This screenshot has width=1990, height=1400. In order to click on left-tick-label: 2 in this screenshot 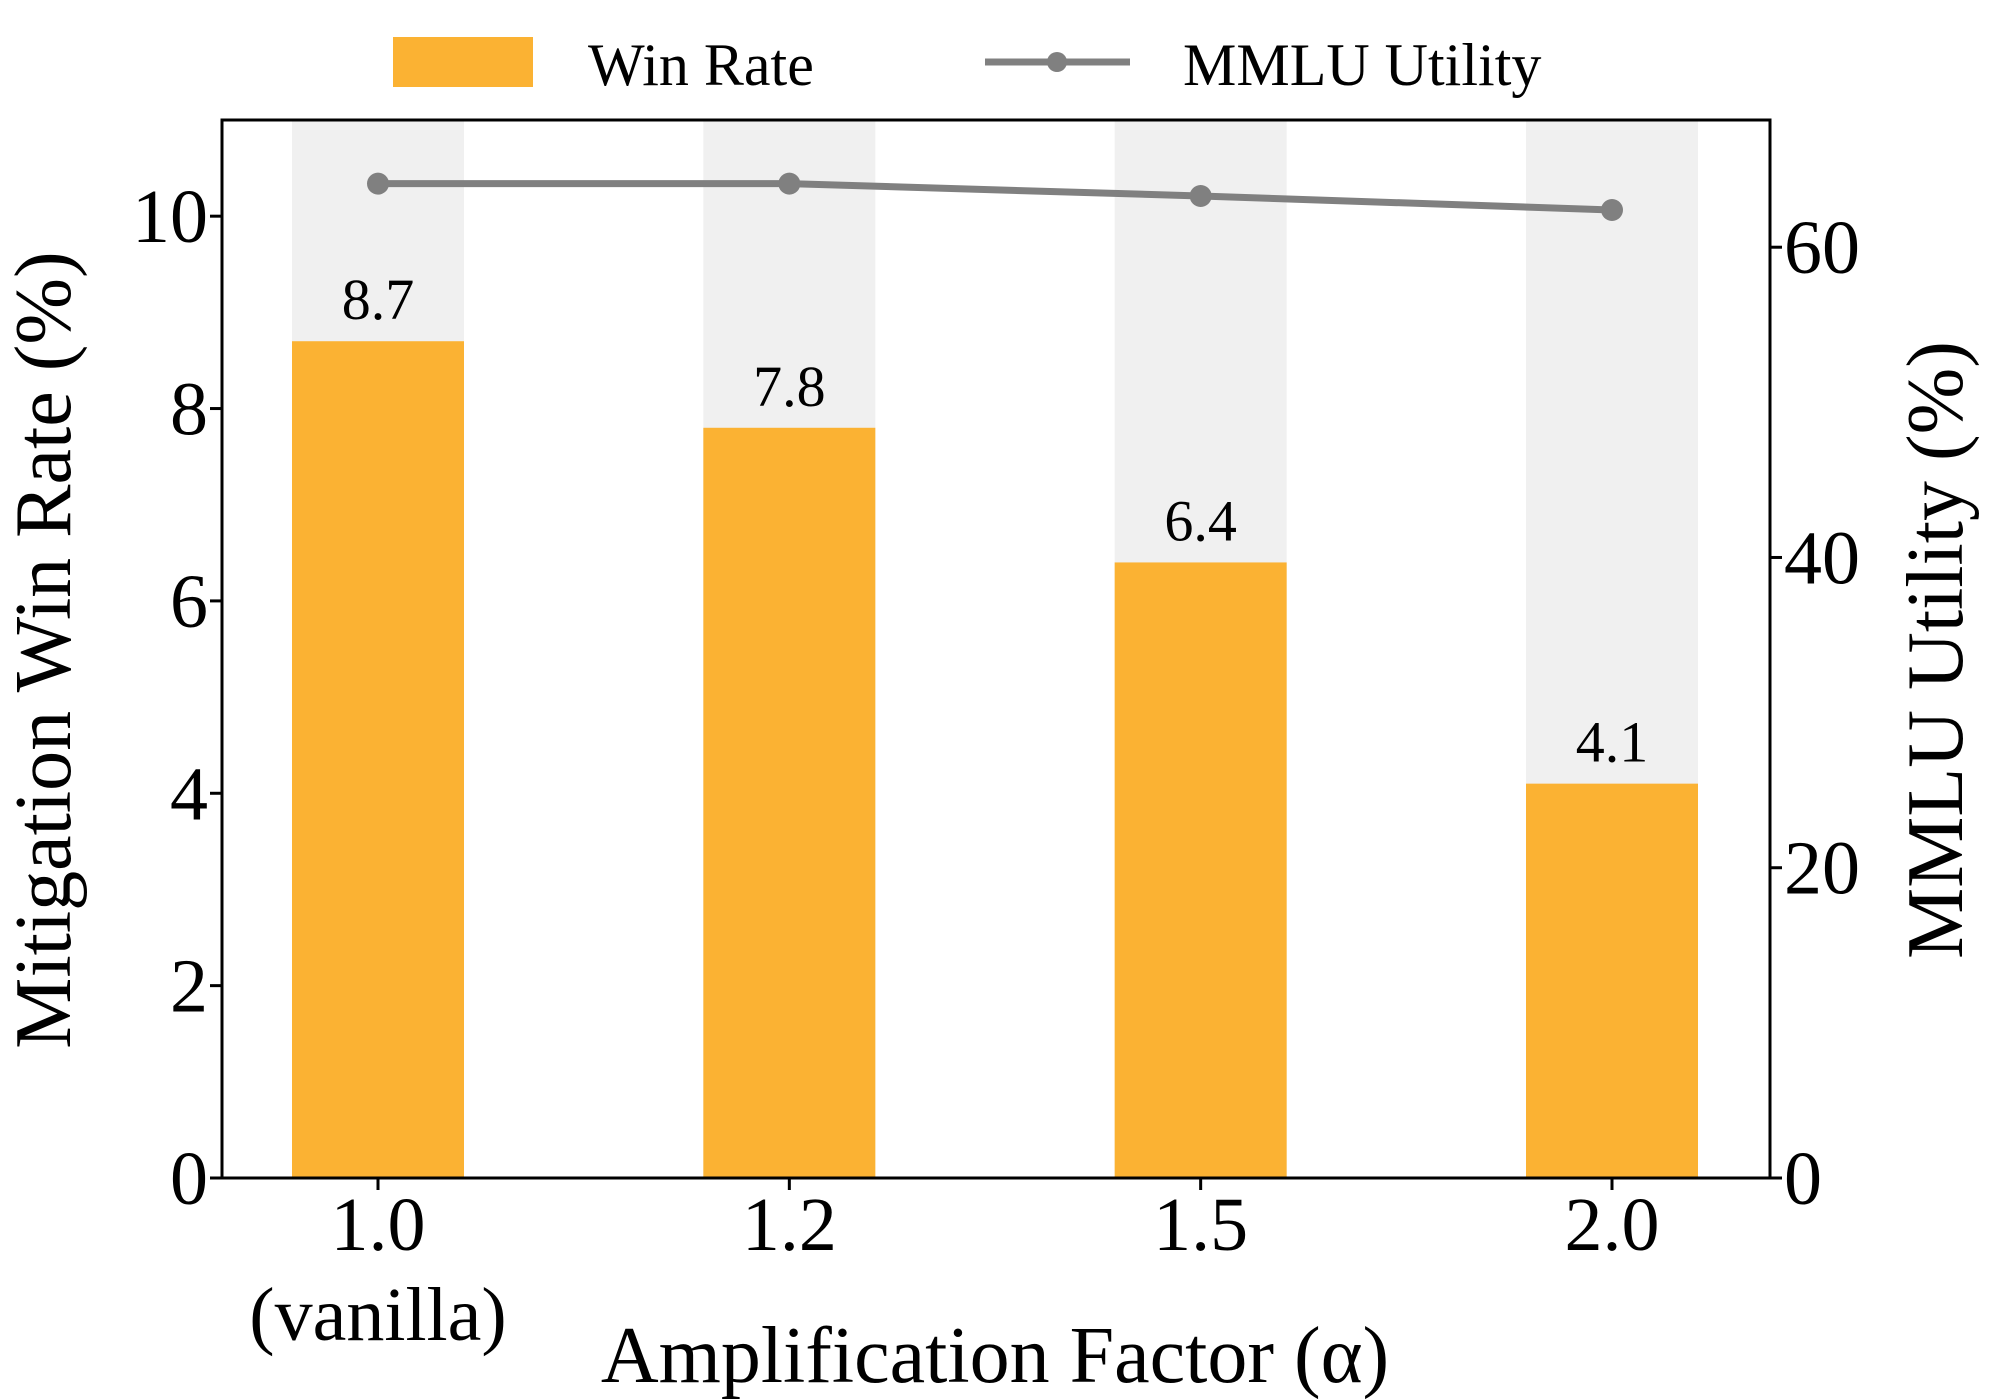, I will do `click(189, 987)`.